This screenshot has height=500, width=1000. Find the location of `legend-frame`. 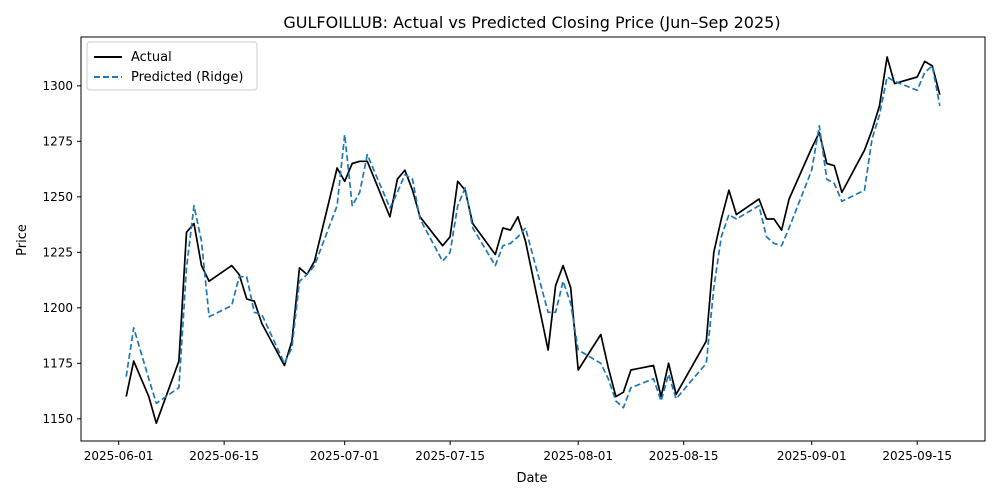

legend-frame is located at coordinates (172, 66).